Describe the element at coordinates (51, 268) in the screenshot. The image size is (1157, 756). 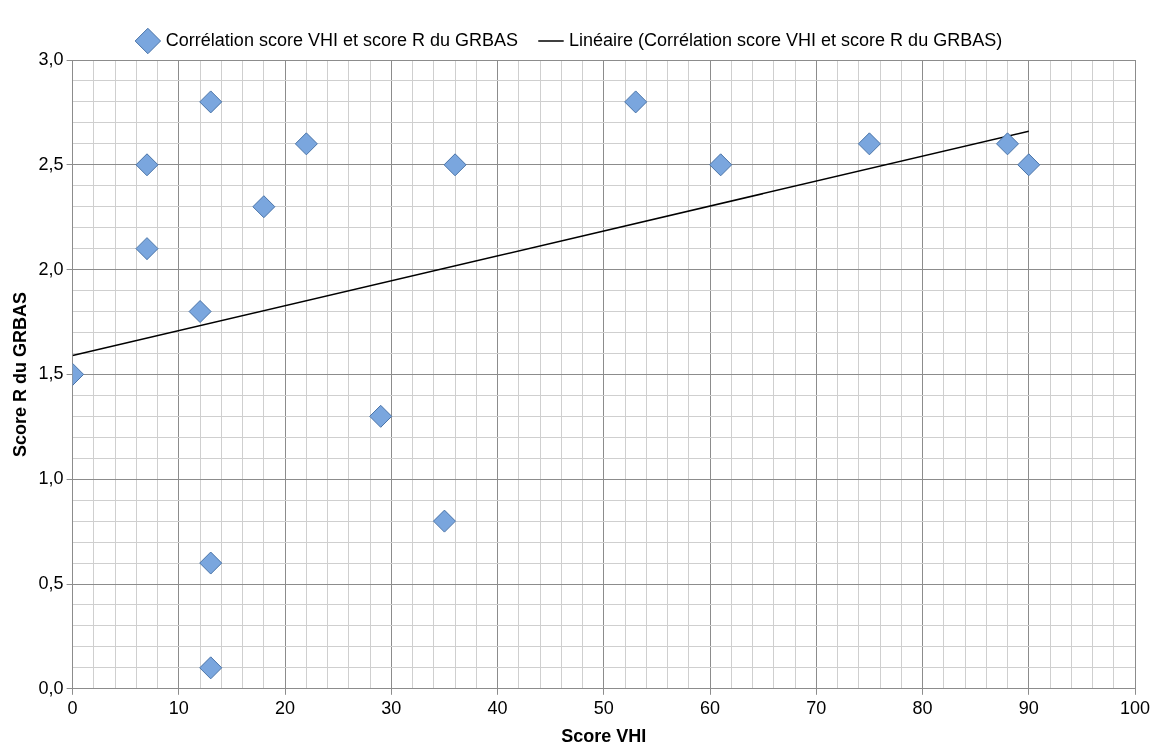
I see `y-tick-label: 2,0` at that location.